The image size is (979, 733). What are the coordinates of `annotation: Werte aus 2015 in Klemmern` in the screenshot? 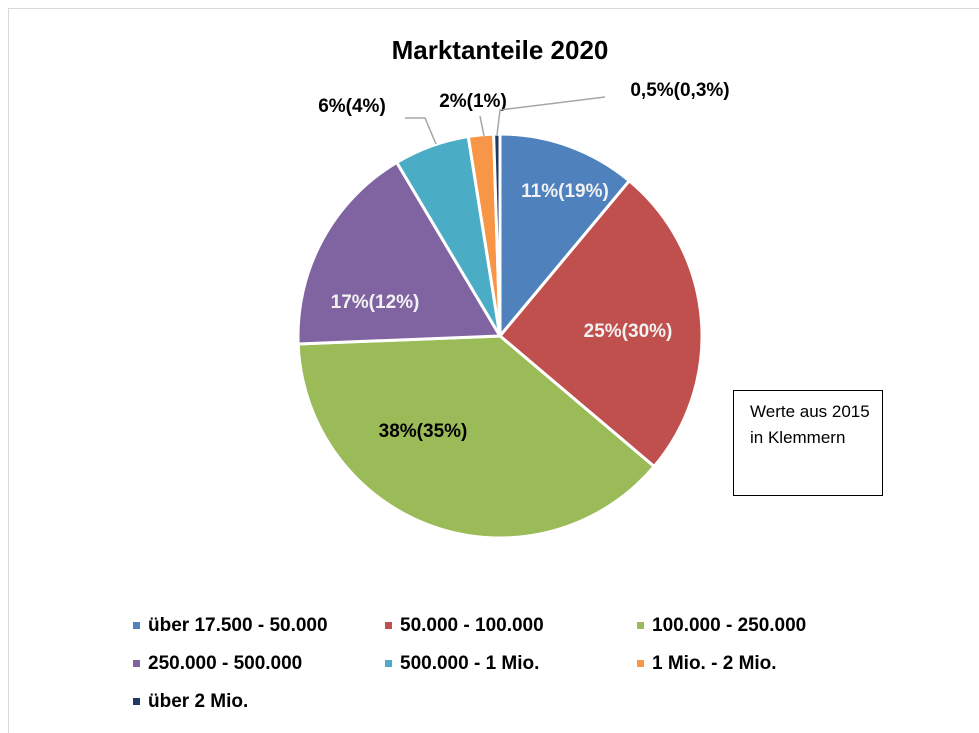 It's located at (808, 443).